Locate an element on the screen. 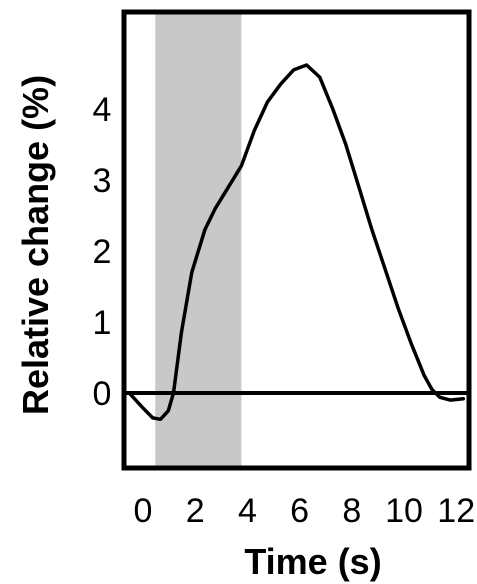  x-tick-label: 0 is located at coordinates (143, 511).